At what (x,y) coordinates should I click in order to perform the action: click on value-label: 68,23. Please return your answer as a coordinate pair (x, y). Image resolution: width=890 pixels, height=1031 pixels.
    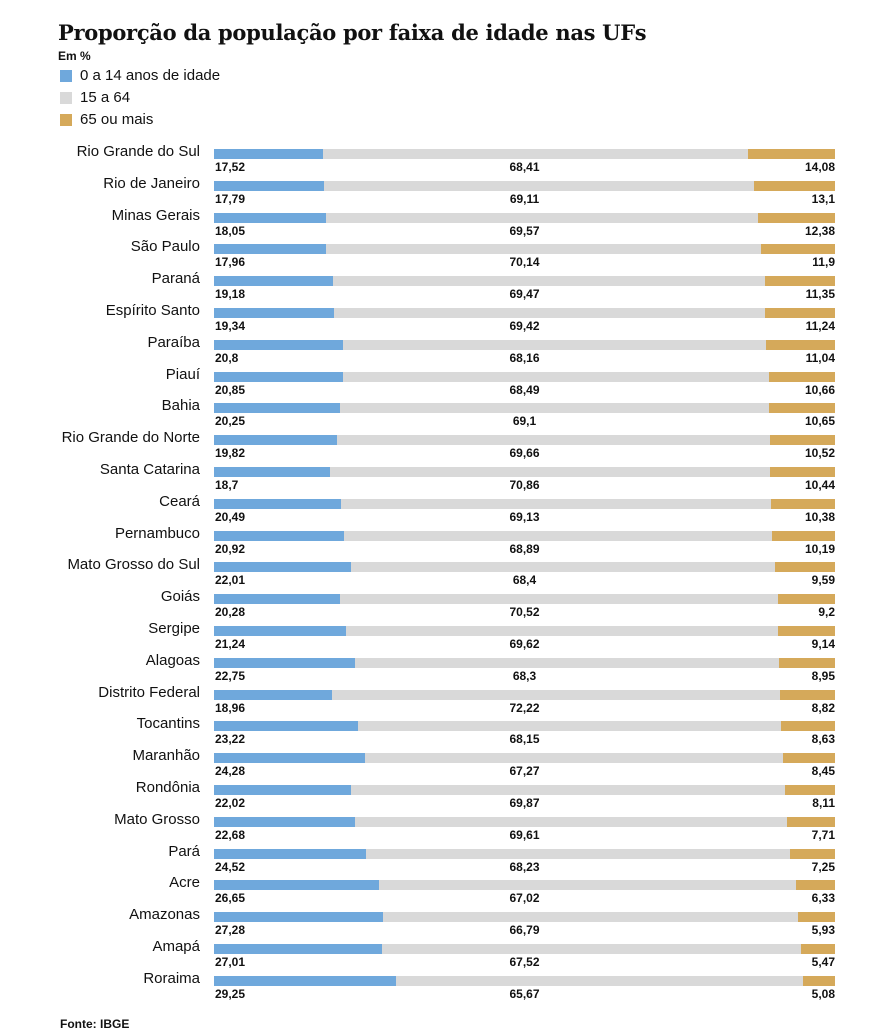
    Looking at the image, I should click on (524, 866).